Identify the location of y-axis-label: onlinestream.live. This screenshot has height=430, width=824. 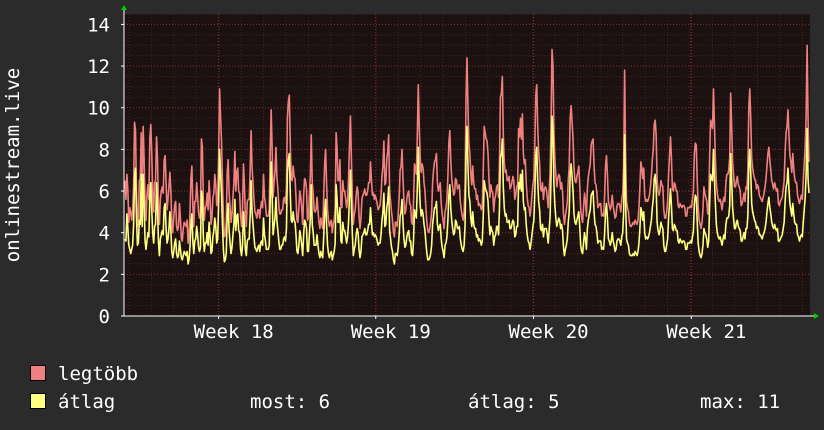
(13, 165).